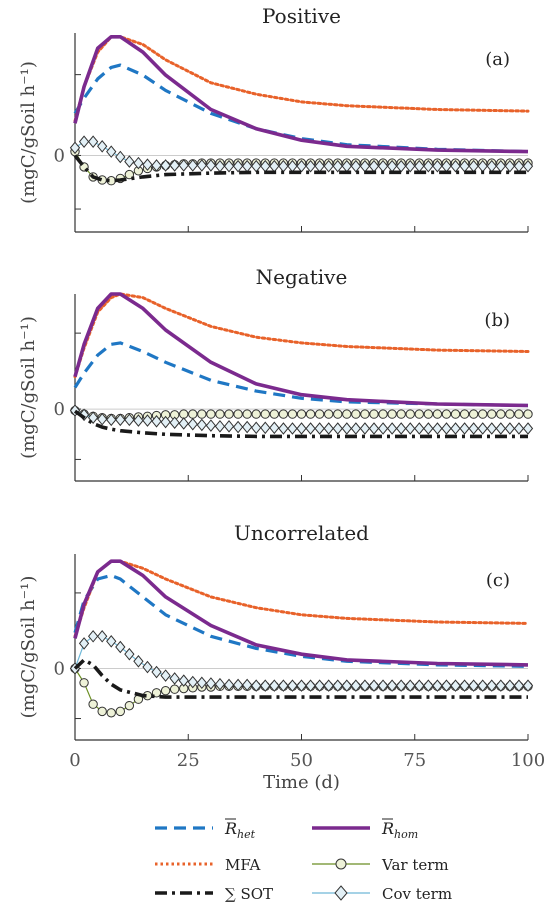  What do you see at coordinates (301, 374) in the screenshot?
I see `series-line-r_het` at bounding box center [301, 374].